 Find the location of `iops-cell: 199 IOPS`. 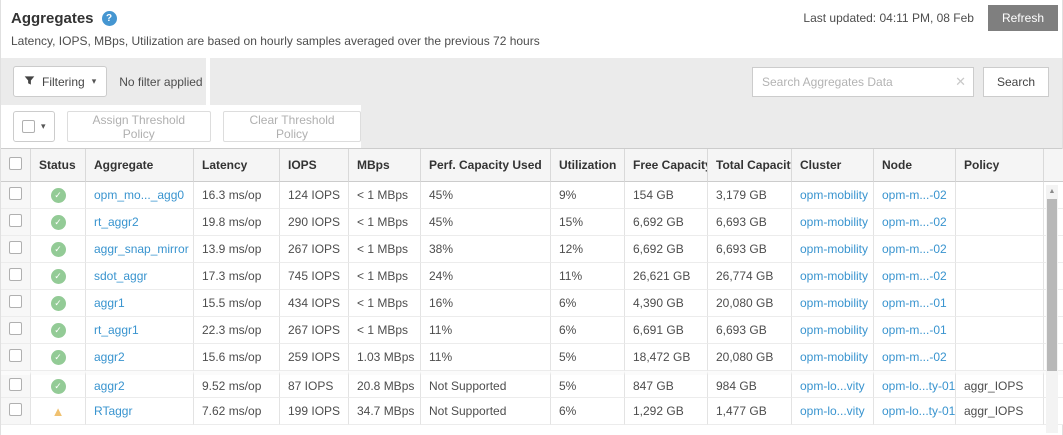

iops-cell: 199 IOPS is located at coordinates (314, 411).